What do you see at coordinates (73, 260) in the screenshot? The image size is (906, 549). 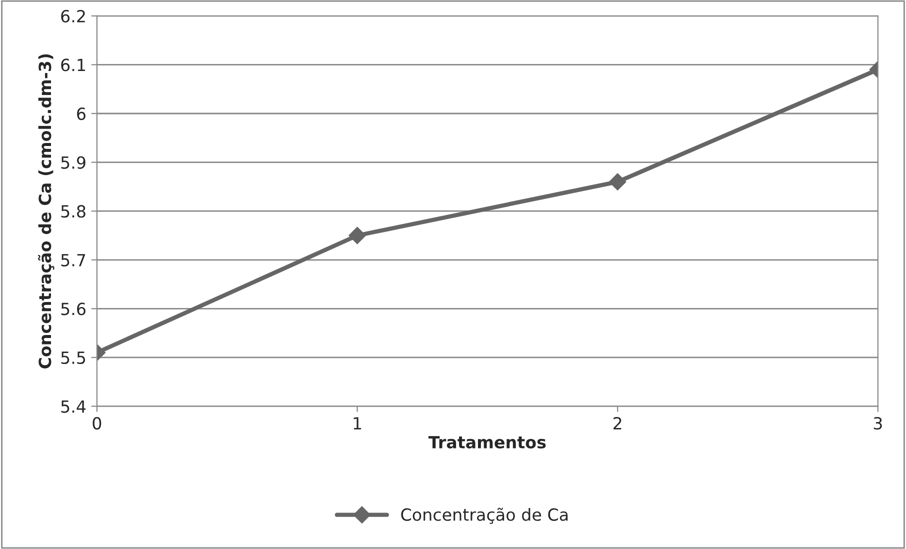 I see `y-tick-label: 5.7` at bounding box center [73, 260].